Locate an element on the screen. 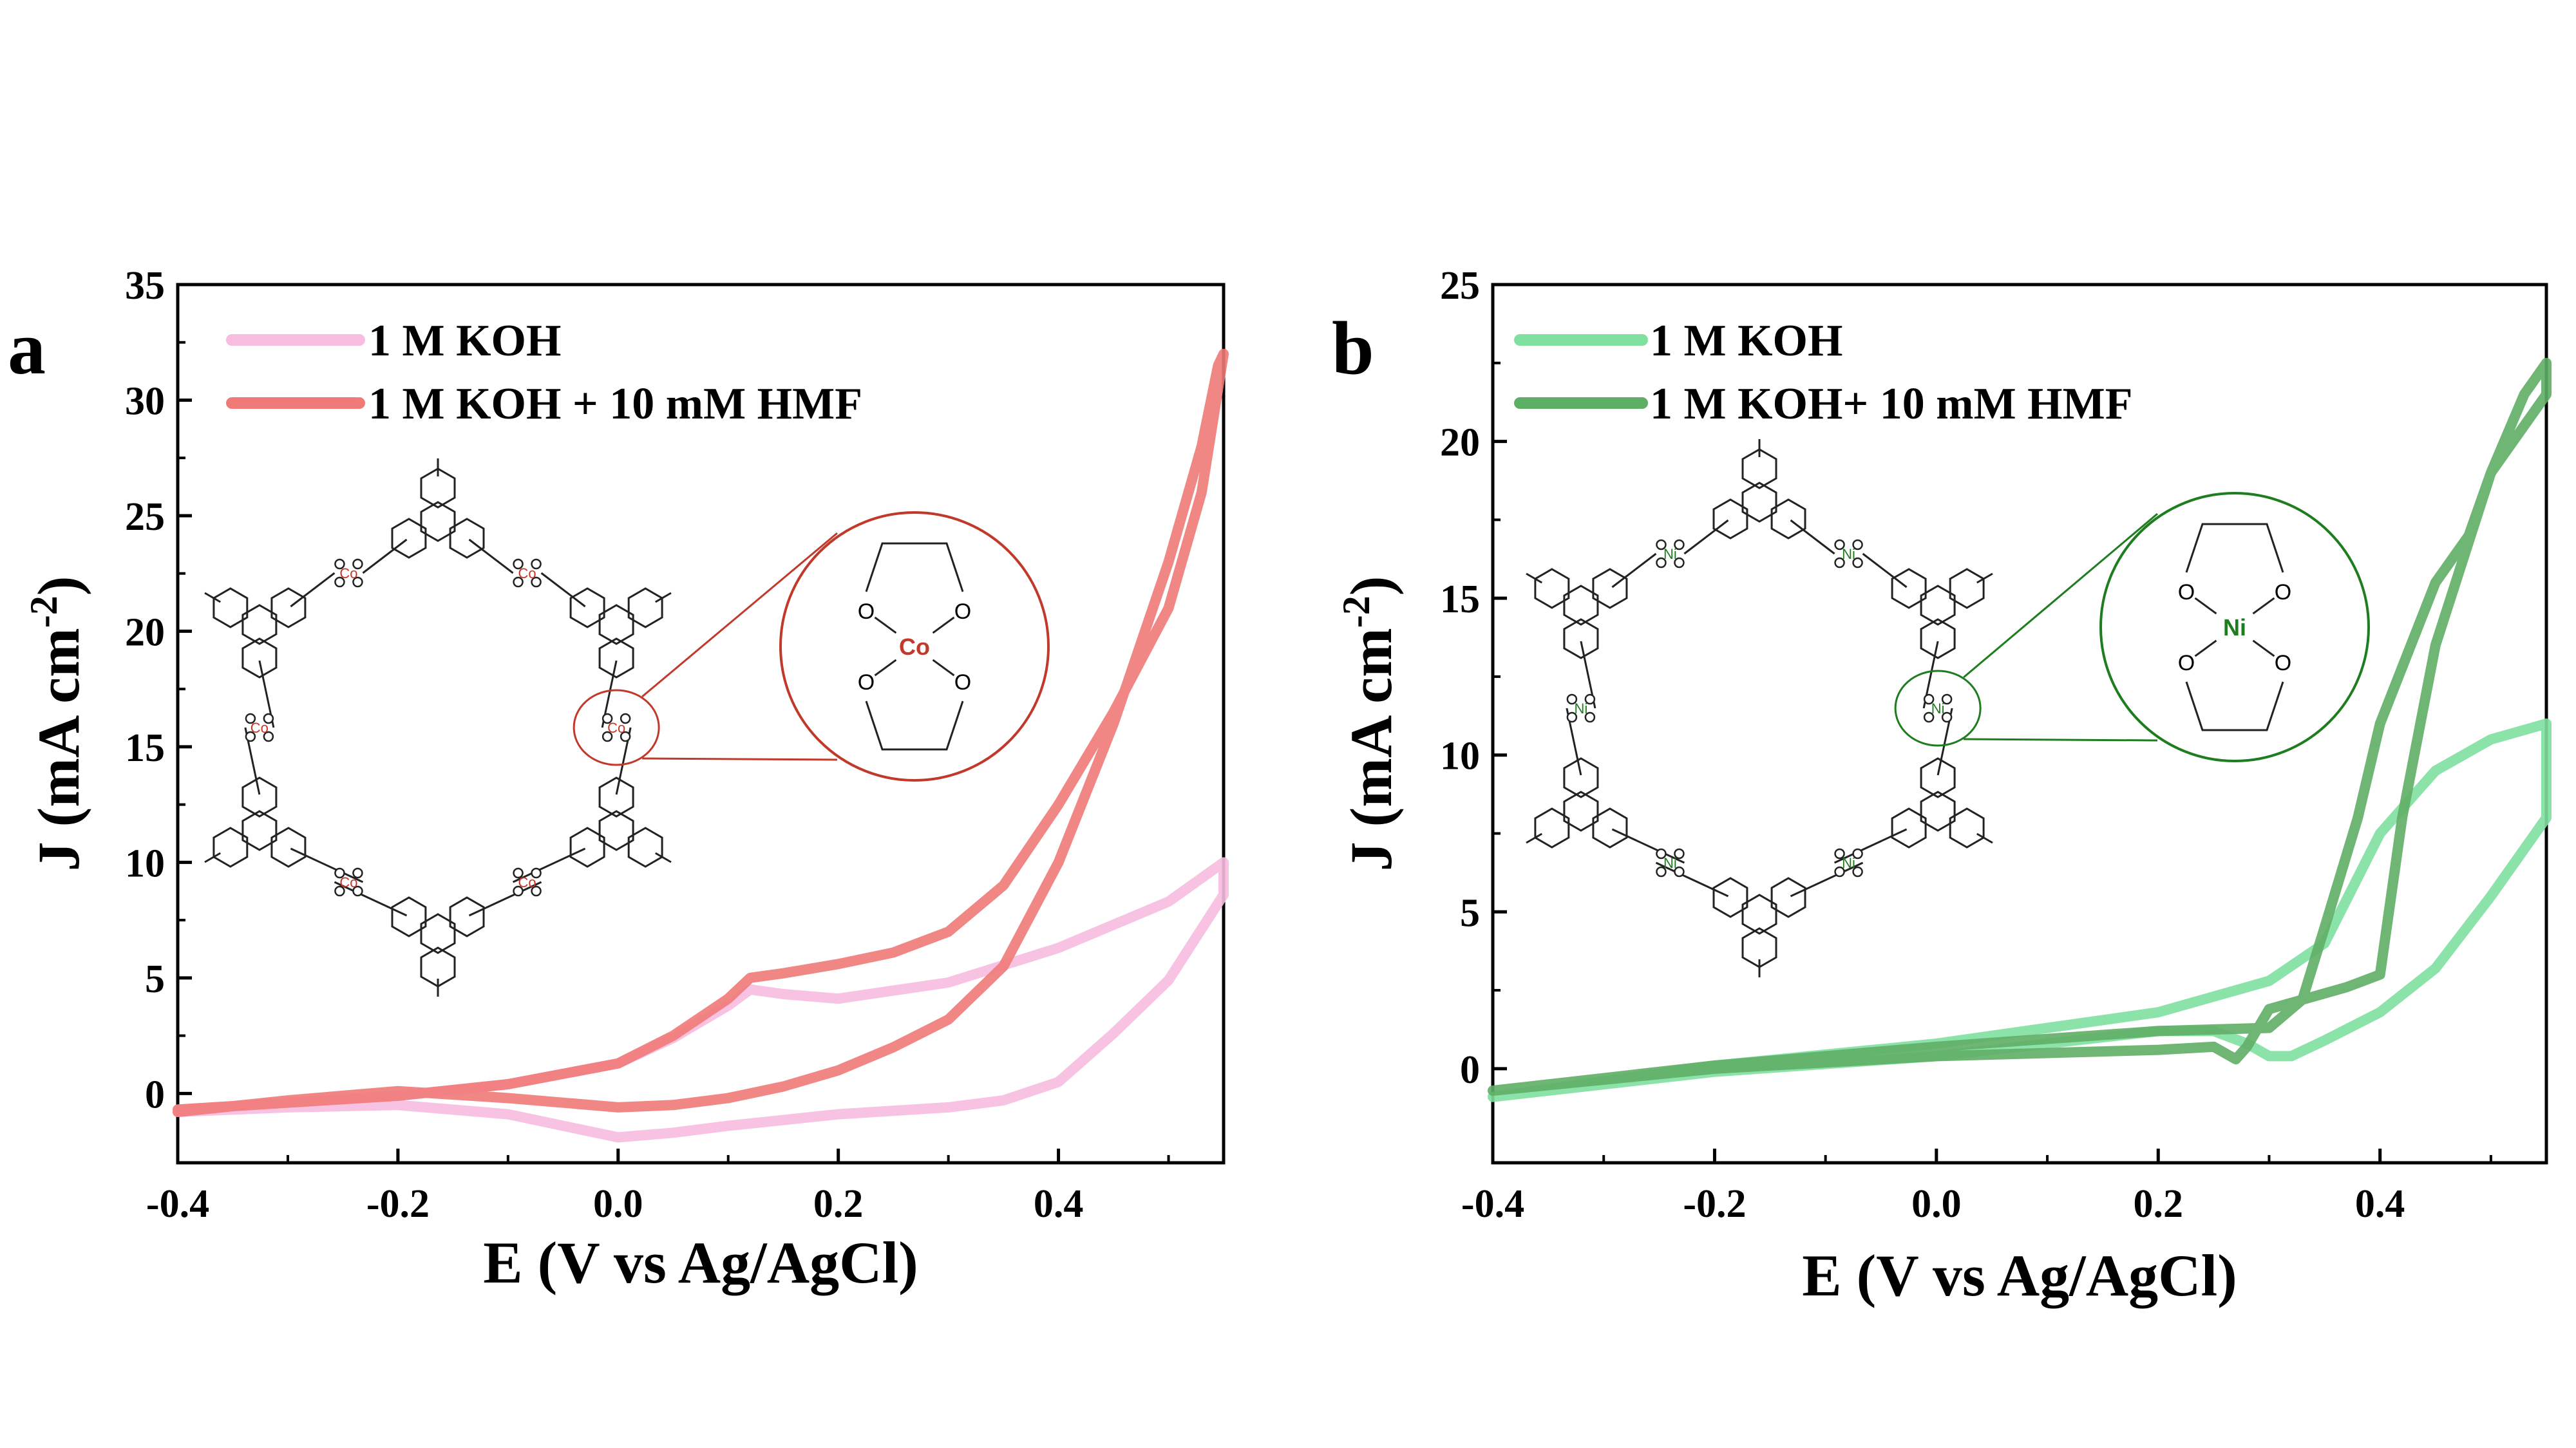 The image size is (2576, 1448). x-tick-label-a-4: 0.4 is located at coordinates (1059, 1204).